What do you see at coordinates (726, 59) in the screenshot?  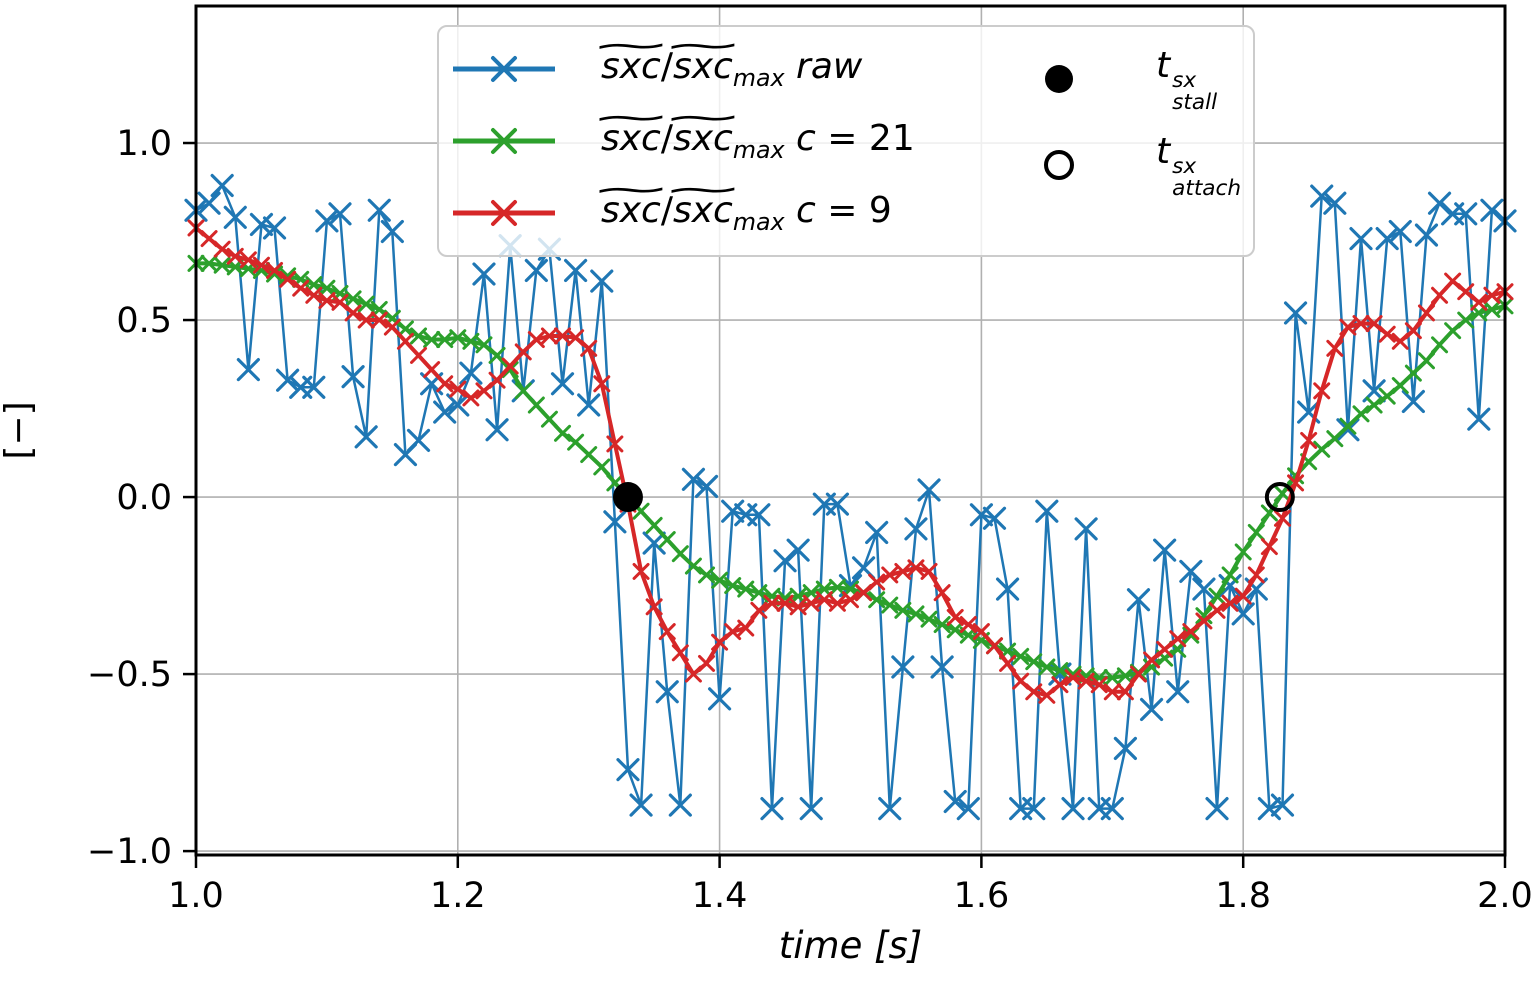 I see `legend-label: ~ sxc/~ sxcmax raw` at bounding box center [726, 59].